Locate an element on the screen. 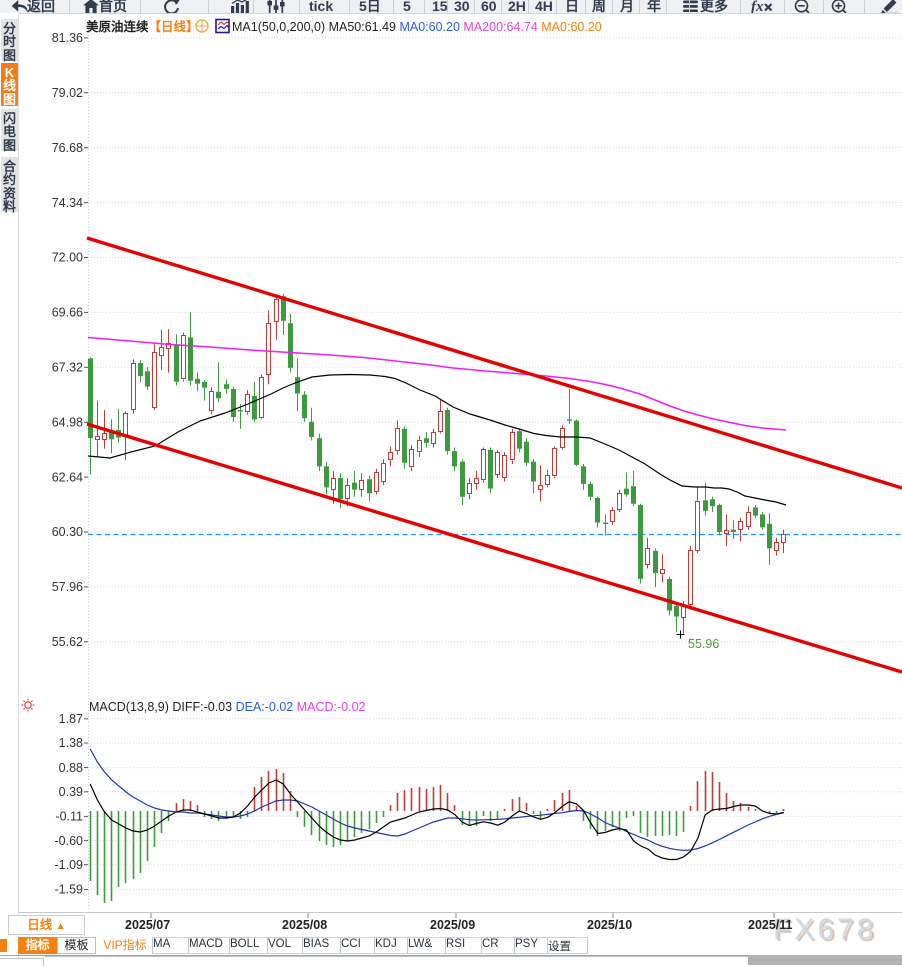 This screenshot has height=966, width=902. svg-text: 64.98 is located at coordinates (67, 422).